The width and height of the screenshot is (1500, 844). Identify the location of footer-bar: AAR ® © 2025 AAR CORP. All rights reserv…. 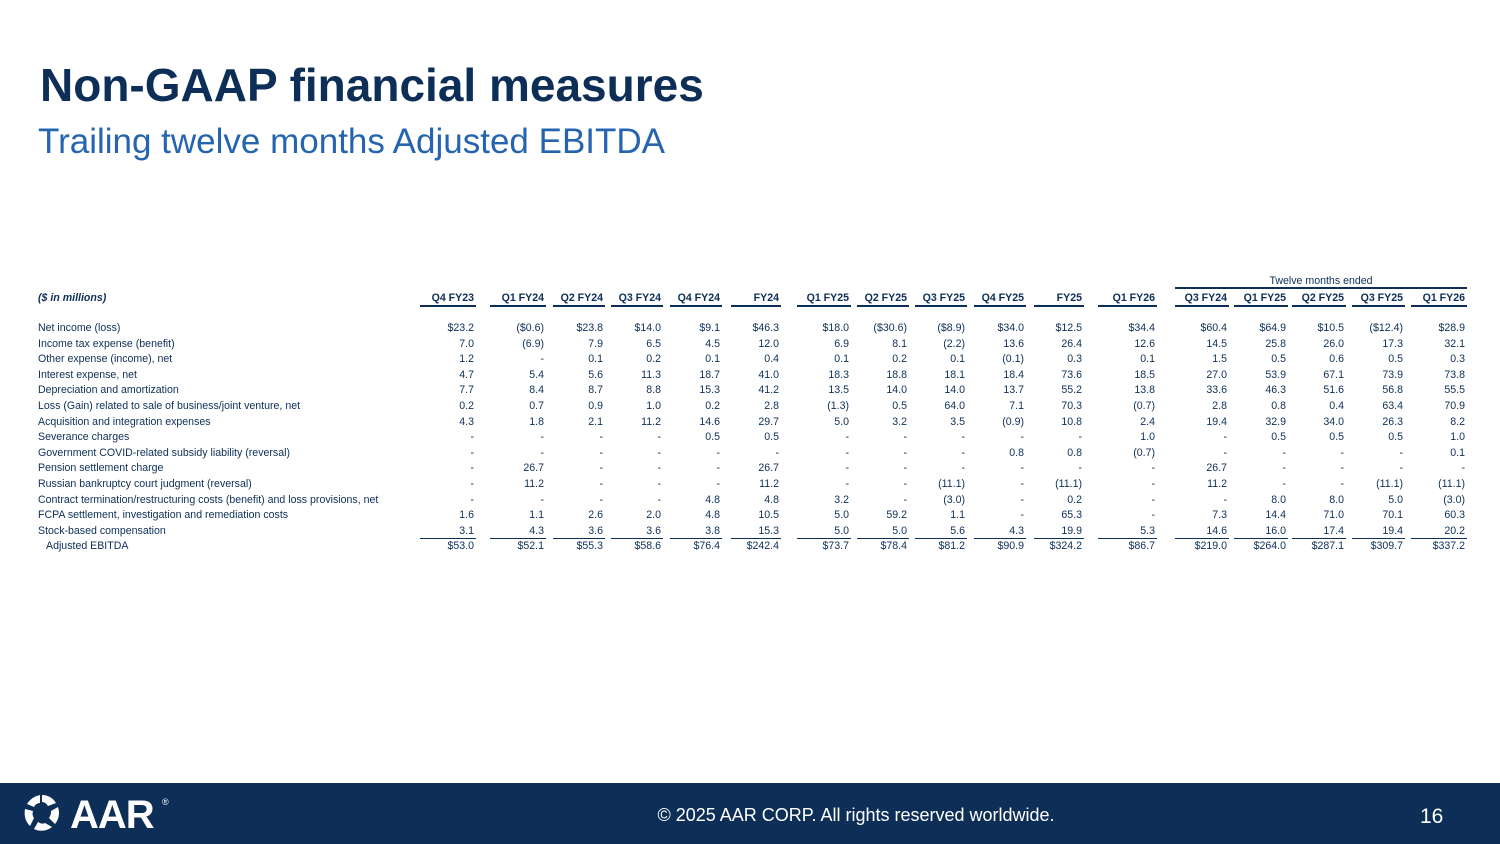
(750, 813).